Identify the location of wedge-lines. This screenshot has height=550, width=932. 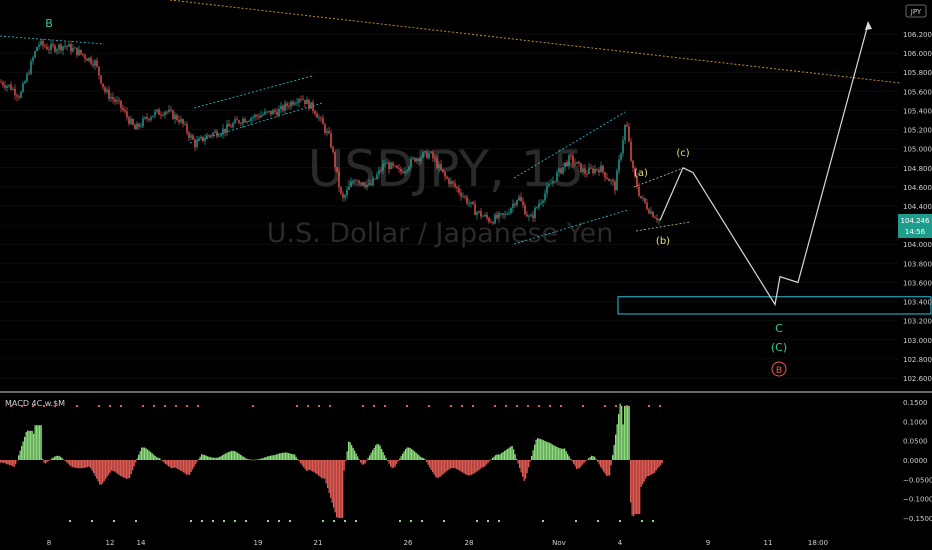
(662, 199).